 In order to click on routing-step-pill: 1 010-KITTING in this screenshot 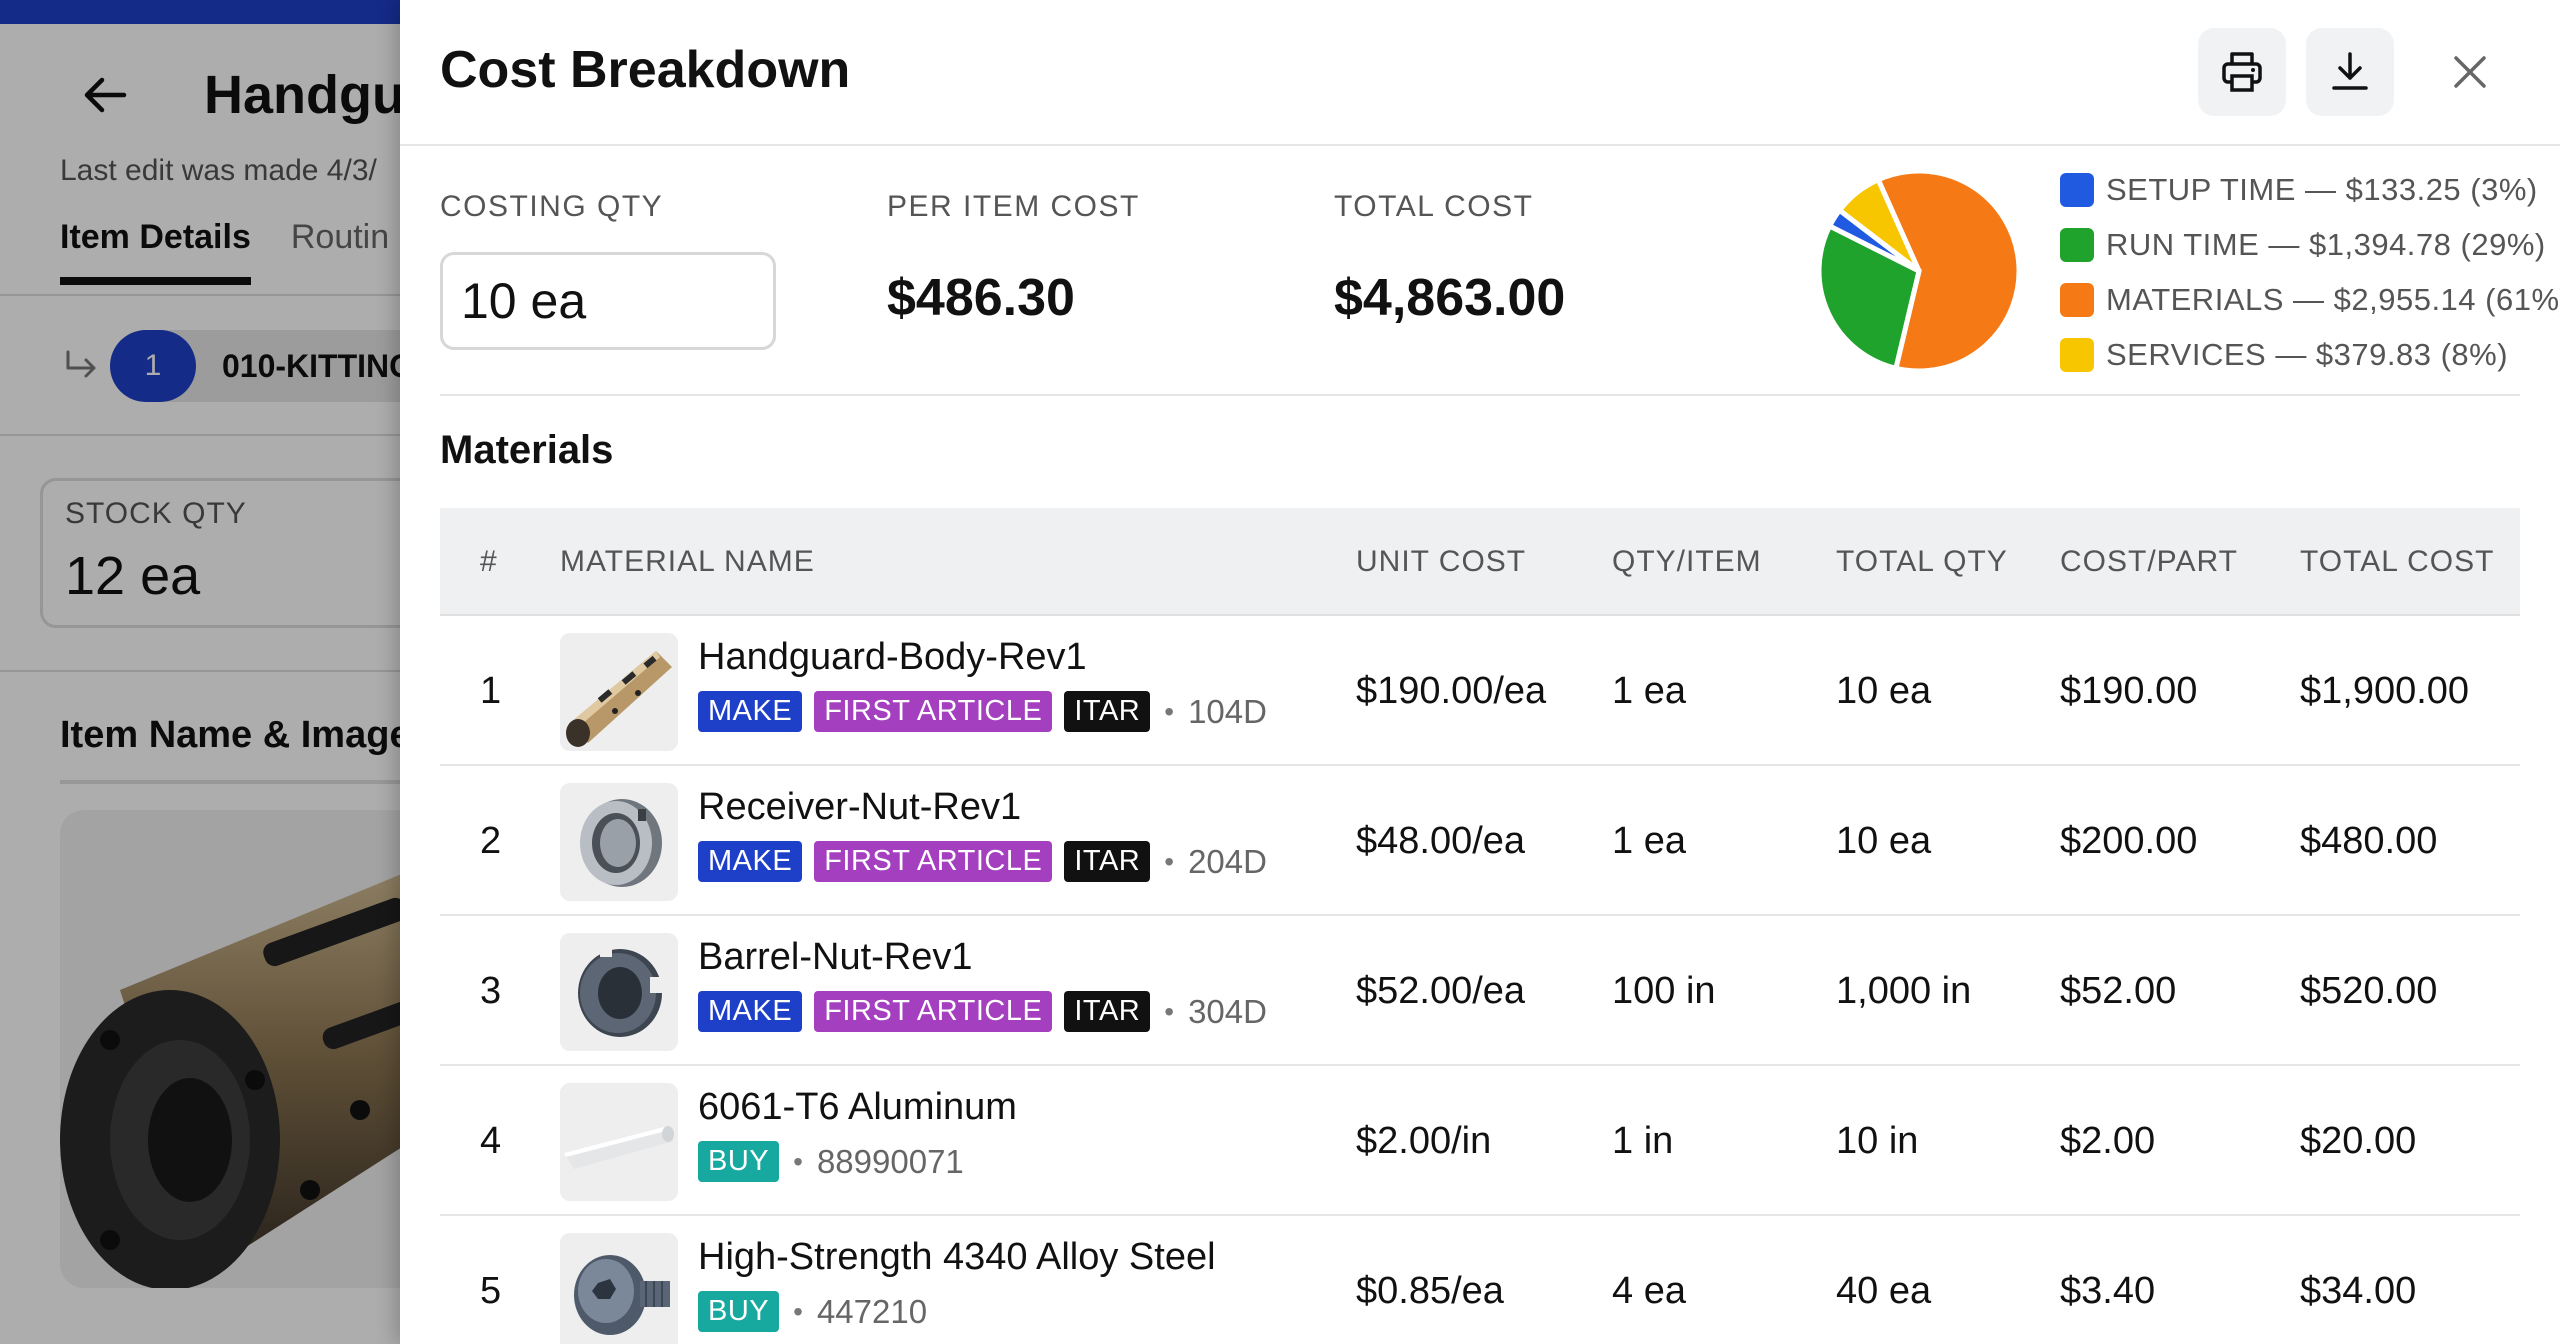, I will do `click(282, 366)`.